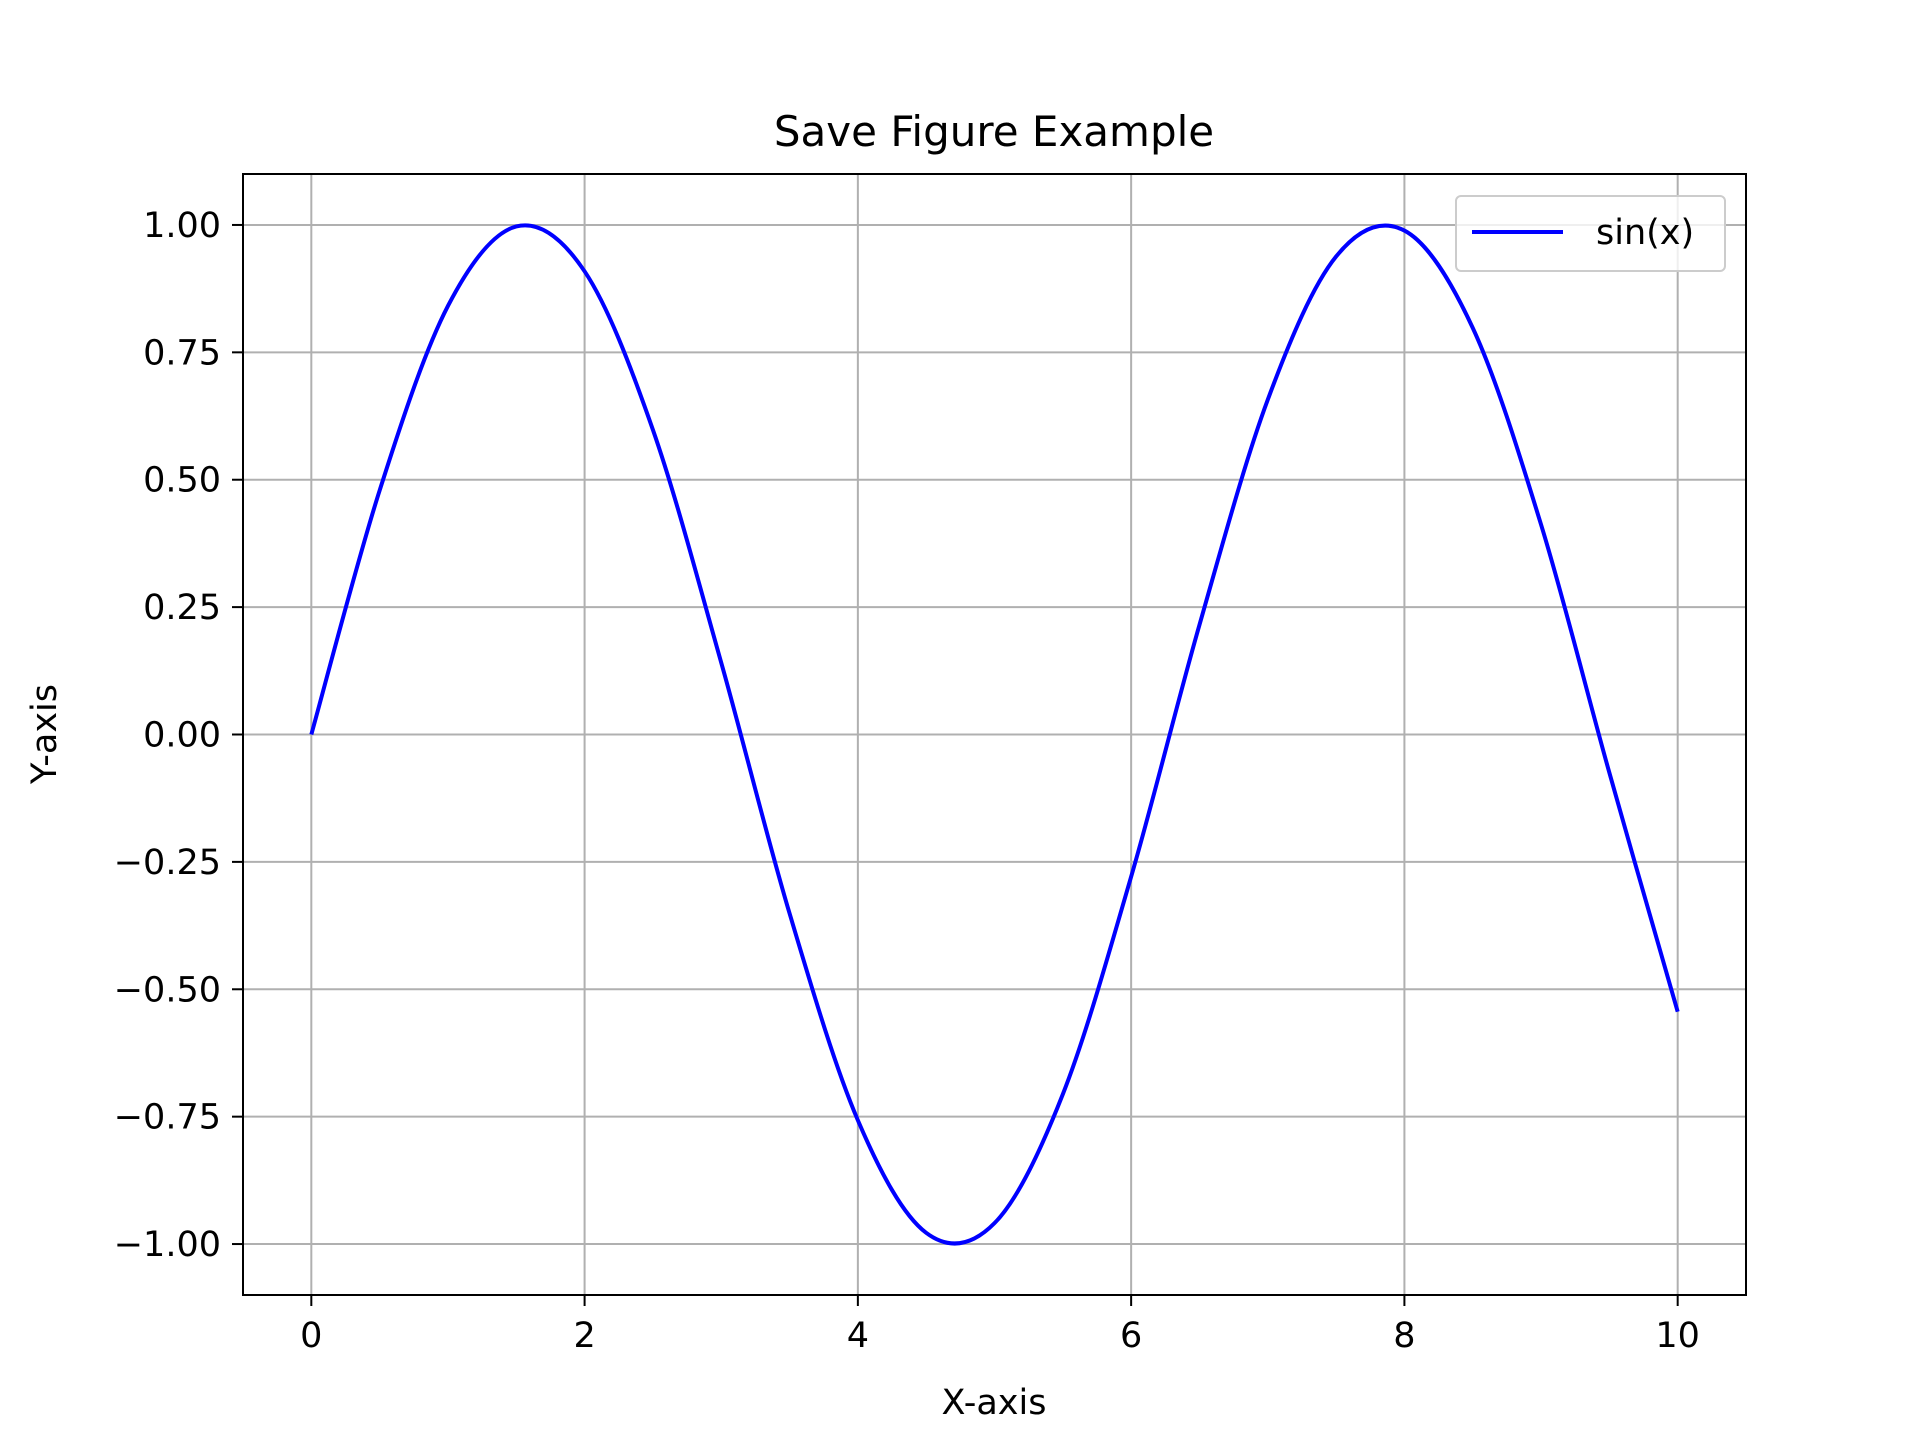 Image resolution: width=1920 pixels, height=1440 pixels. What do you see at coordinates (167, 1245) in the screenshot?
I see `y-tick-label: −1.00` at bounding box center [167, 1245].